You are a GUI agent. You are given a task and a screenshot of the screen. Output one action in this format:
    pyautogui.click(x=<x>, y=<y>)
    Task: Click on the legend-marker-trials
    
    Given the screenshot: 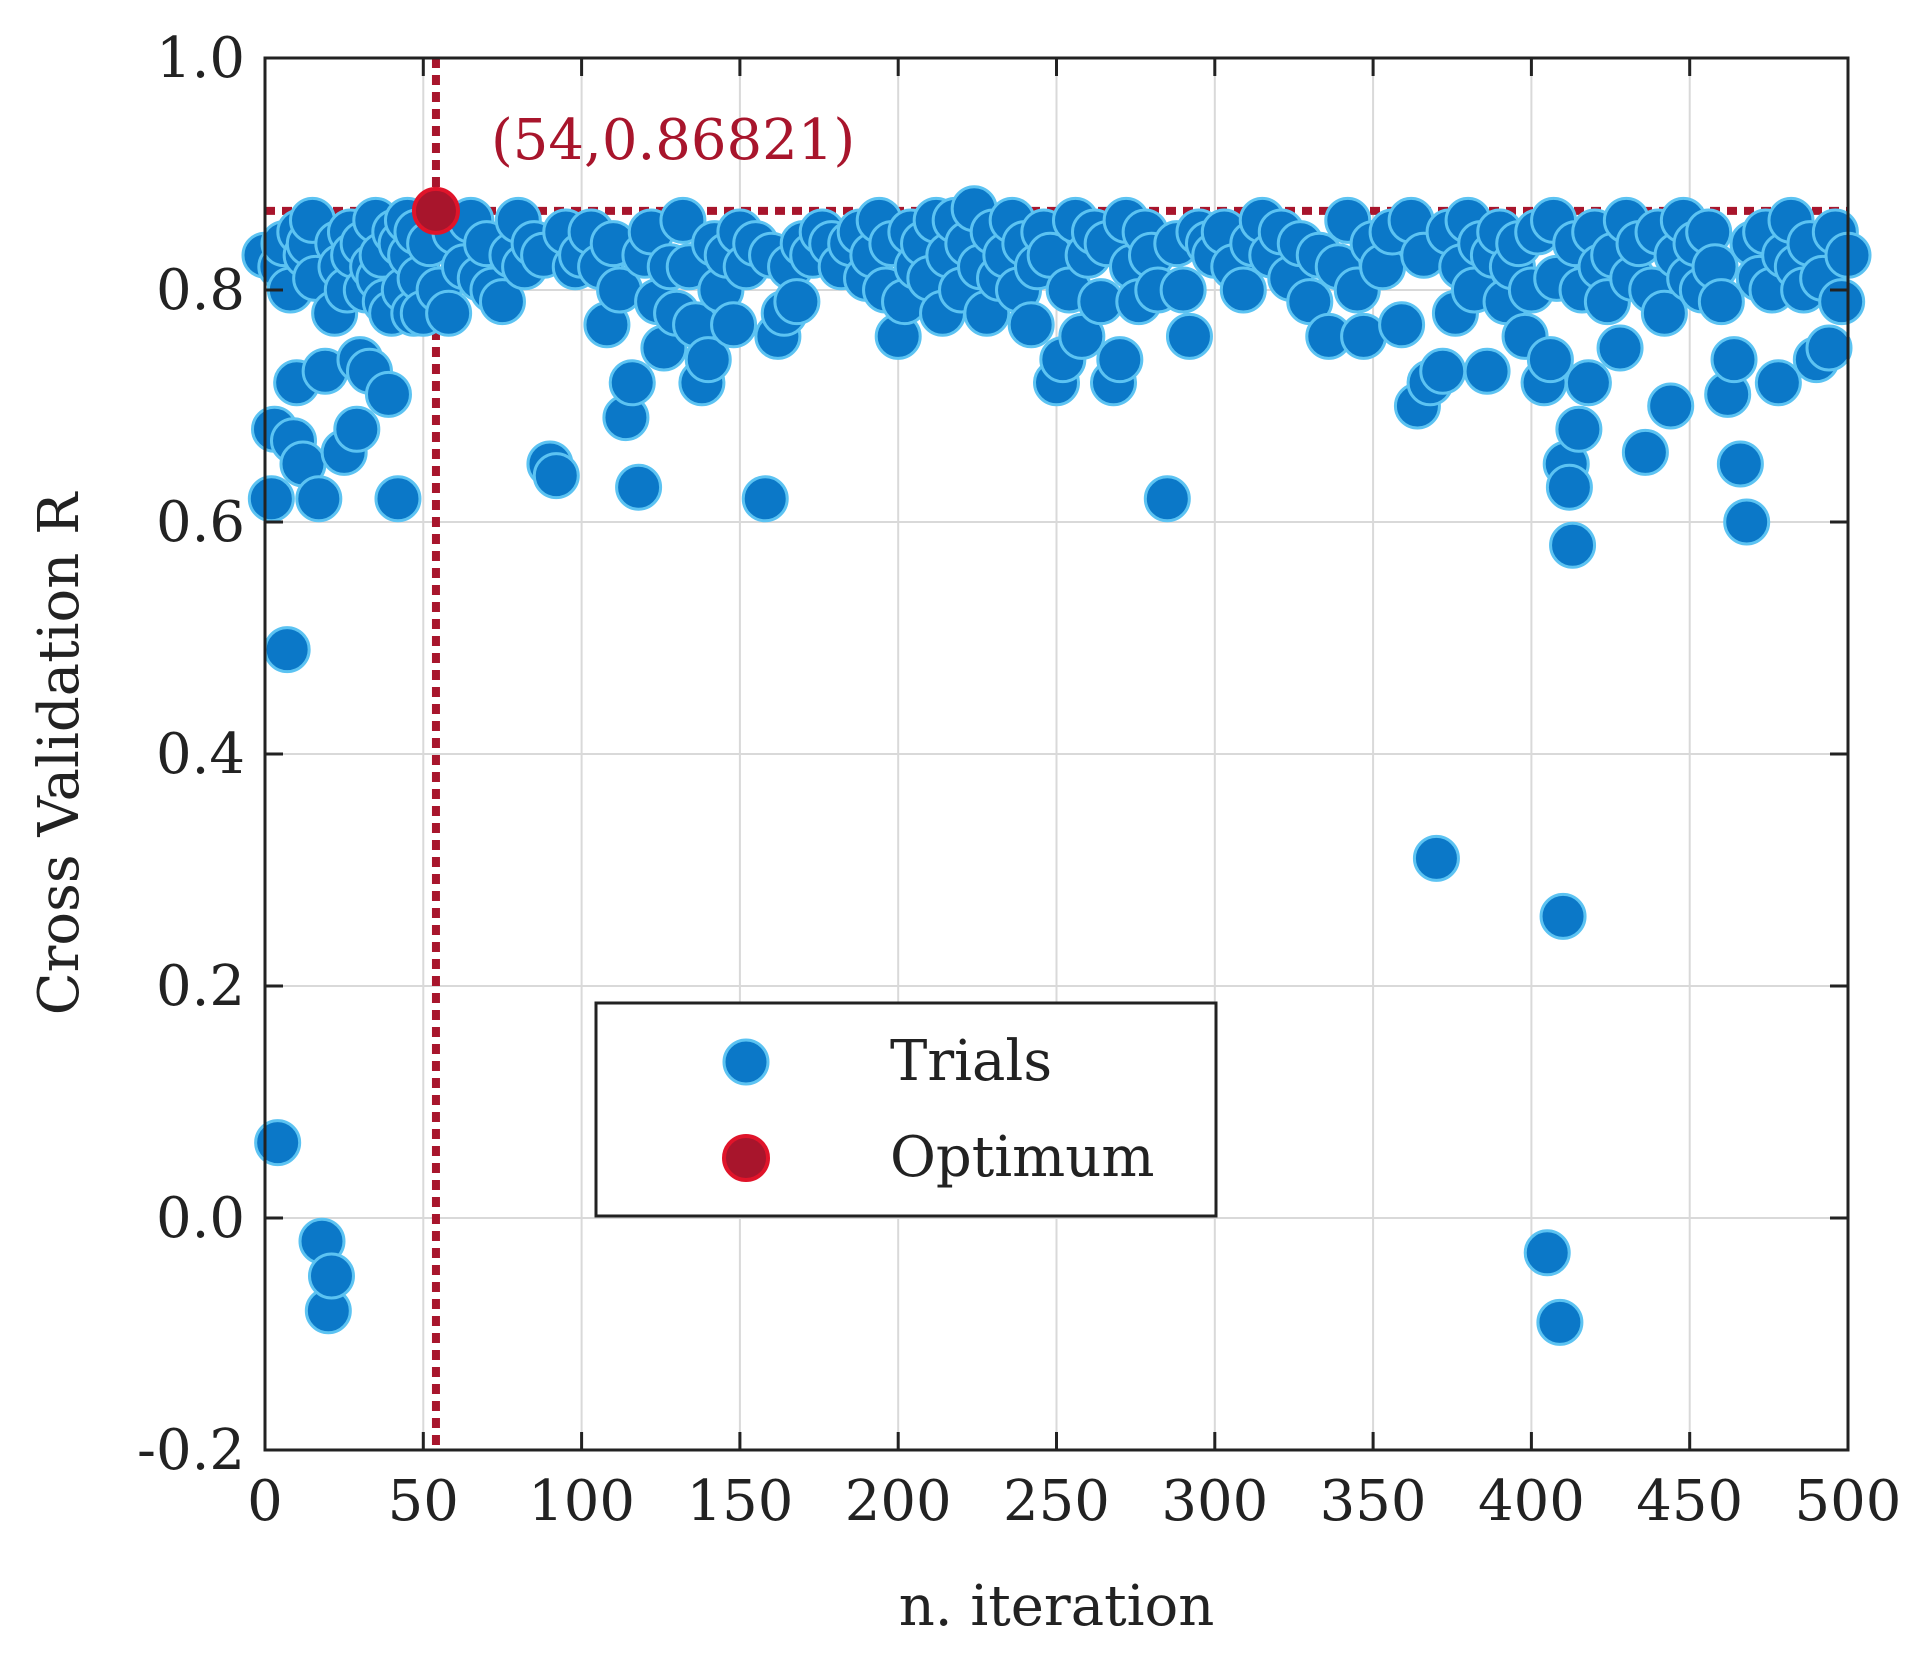 What is the action you would take?
    pyautogui.click(x=746, y=1062)
    